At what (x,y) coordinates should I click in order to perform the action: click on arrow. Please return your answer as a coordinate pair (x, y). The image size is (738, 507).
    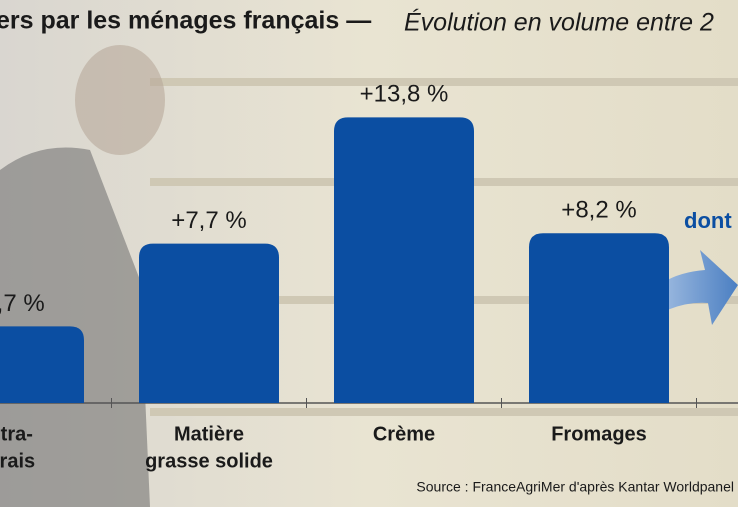
    Looking at the image, I should click on (681, 295).